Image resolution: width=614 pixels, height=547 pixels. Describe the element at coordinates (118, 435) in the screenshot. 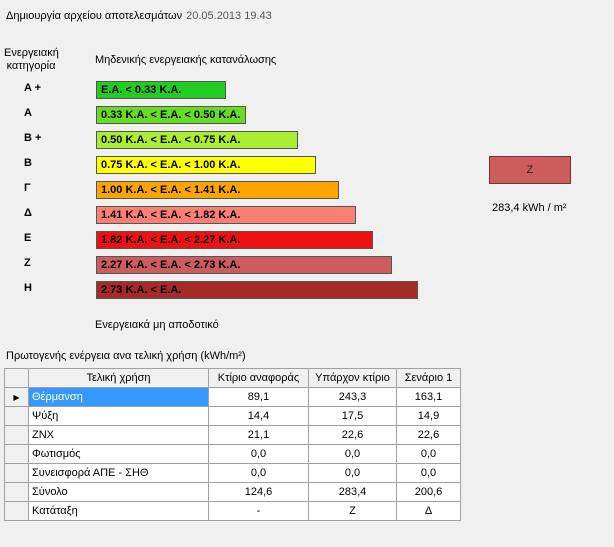

I see `row-label-cell: ZNX` at that location.